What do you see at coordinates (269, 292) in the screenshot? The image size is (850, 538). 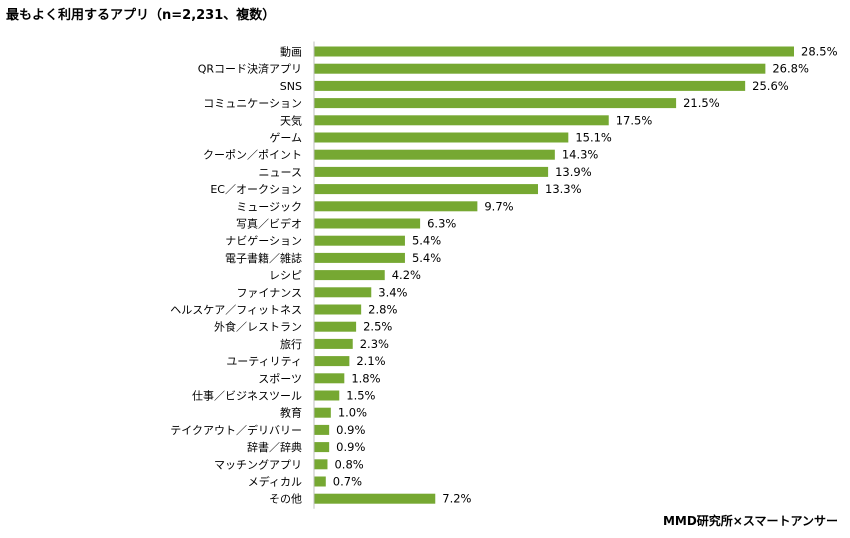 I see `category-label: ファイナンス` at bounding box center [269, 292].